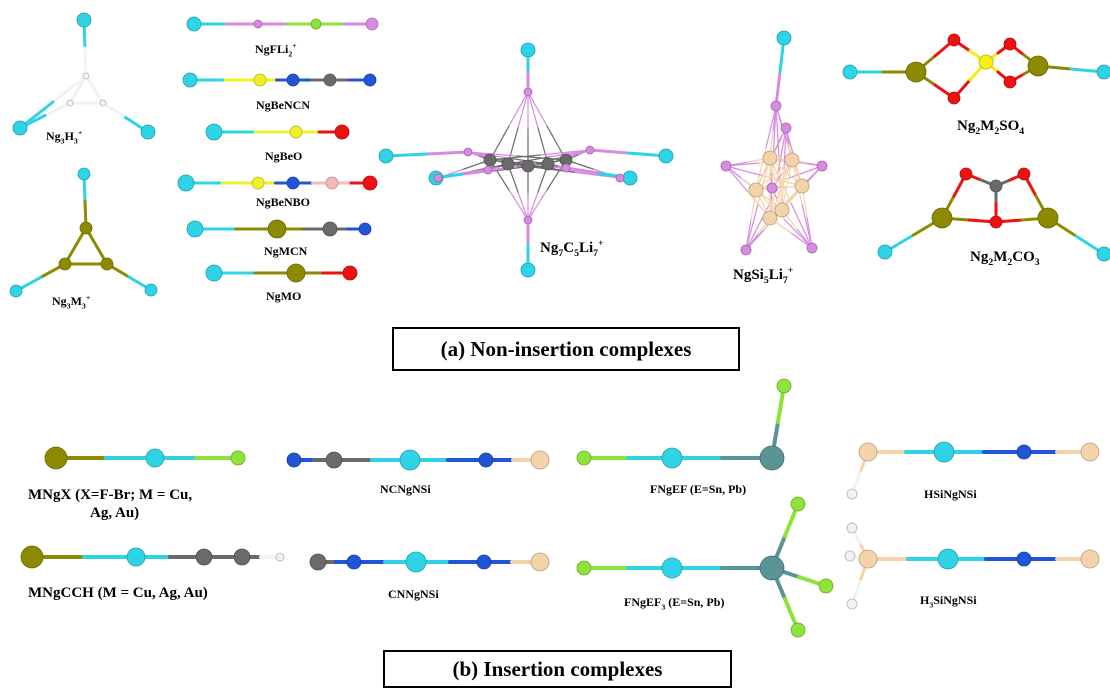 This screenshot has width=1110, height=688. I want to click on label-ng3h3: Ng3H3+, so click(64, 137).